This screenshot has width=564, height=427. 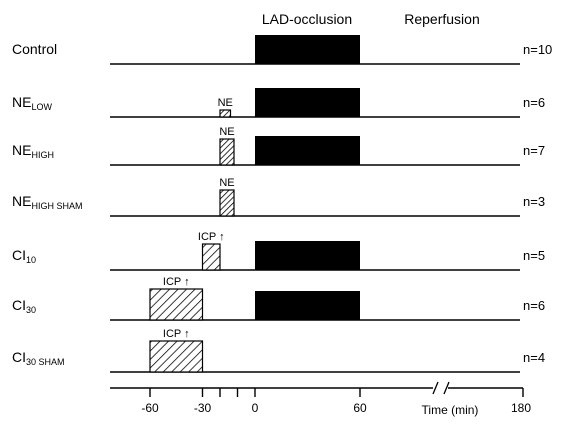 What do you see at coordinates (45, 362) in the screenshot?
I see `group-subscript: 30 SHAM` at bounding box center [45, 362].